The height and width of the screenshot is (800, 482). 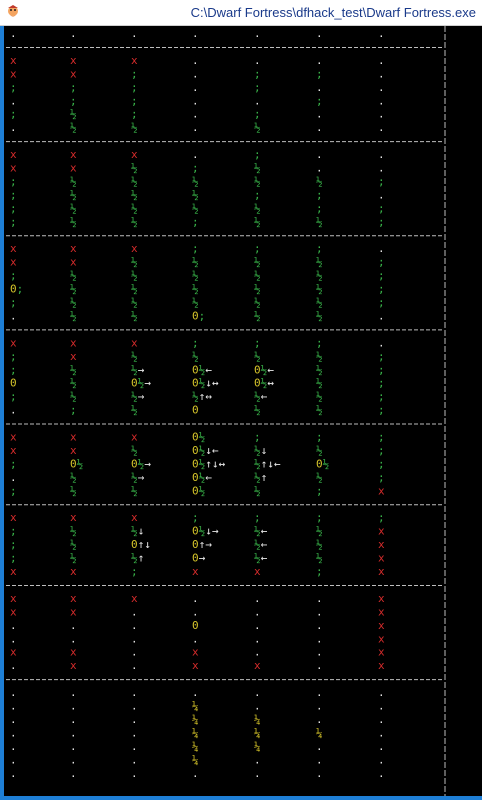 What do you see at coordinates (137, 531) in the screenshot?
I see `map-tile-glyph: ½↓` at bounding box center [137, 531].